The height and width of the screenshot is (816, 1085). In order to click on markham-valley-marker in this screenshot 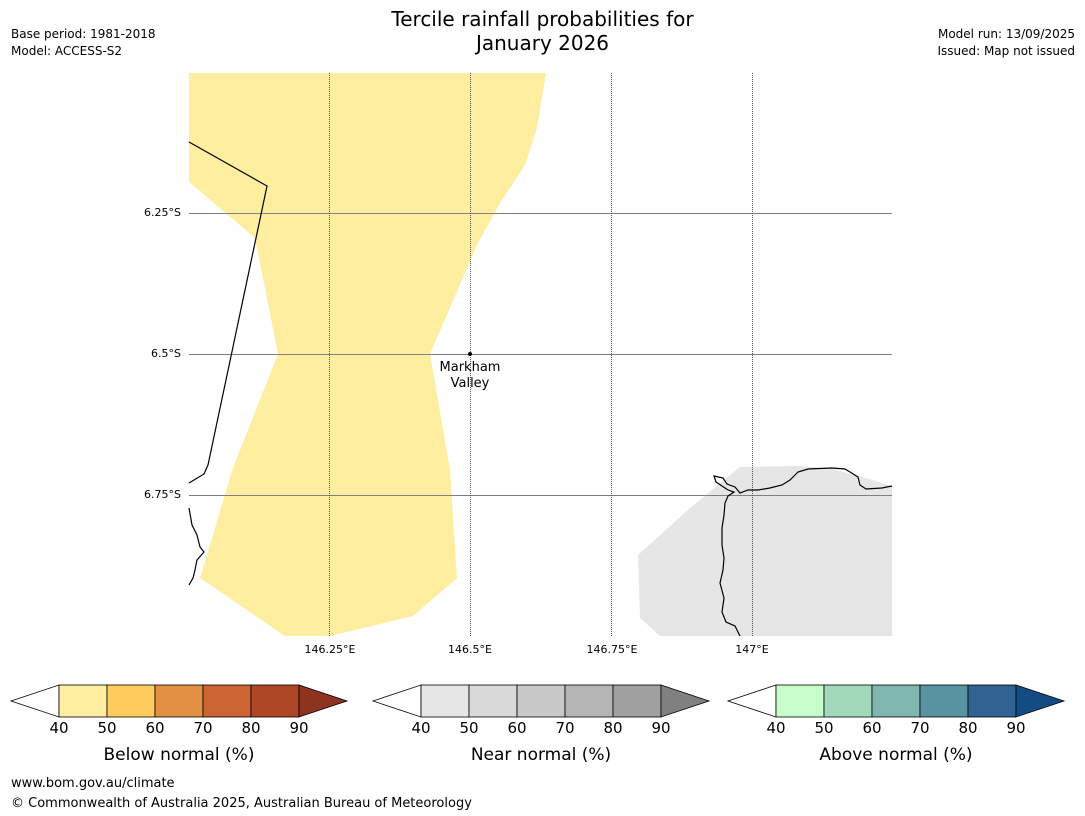, I will do `click(470, 354)`.